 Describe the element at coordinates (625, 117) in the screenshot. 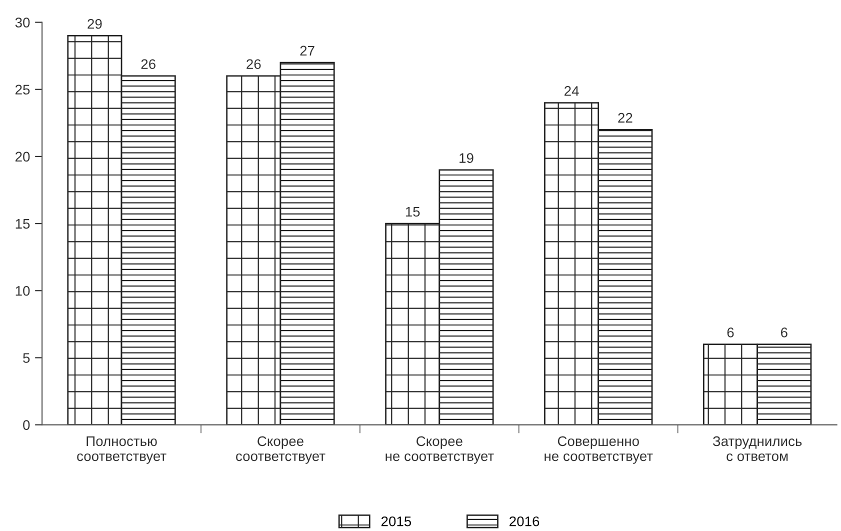

I see `data-label: 22` at that location.